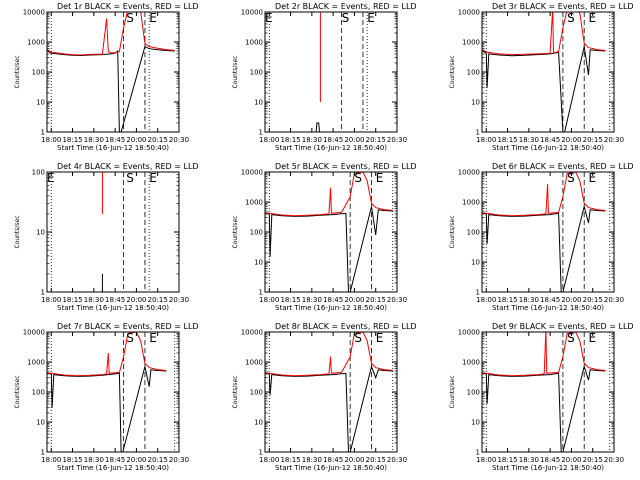 The height and width of the screenshot is (480, 640). Describe the element at coordinates (563, 166) in the screenshot. I see `panel-title: Det 6r BLACK = Events, RED = LLD` at that location.